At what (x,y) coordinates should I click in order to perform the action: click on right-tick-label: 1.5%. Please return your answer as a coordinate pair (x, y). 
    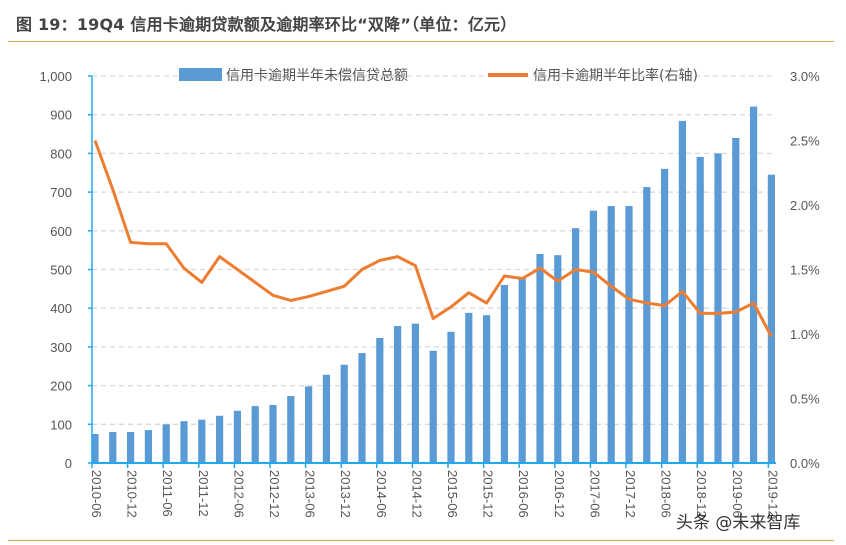
    Looking at the image, I should click on (805, 270).